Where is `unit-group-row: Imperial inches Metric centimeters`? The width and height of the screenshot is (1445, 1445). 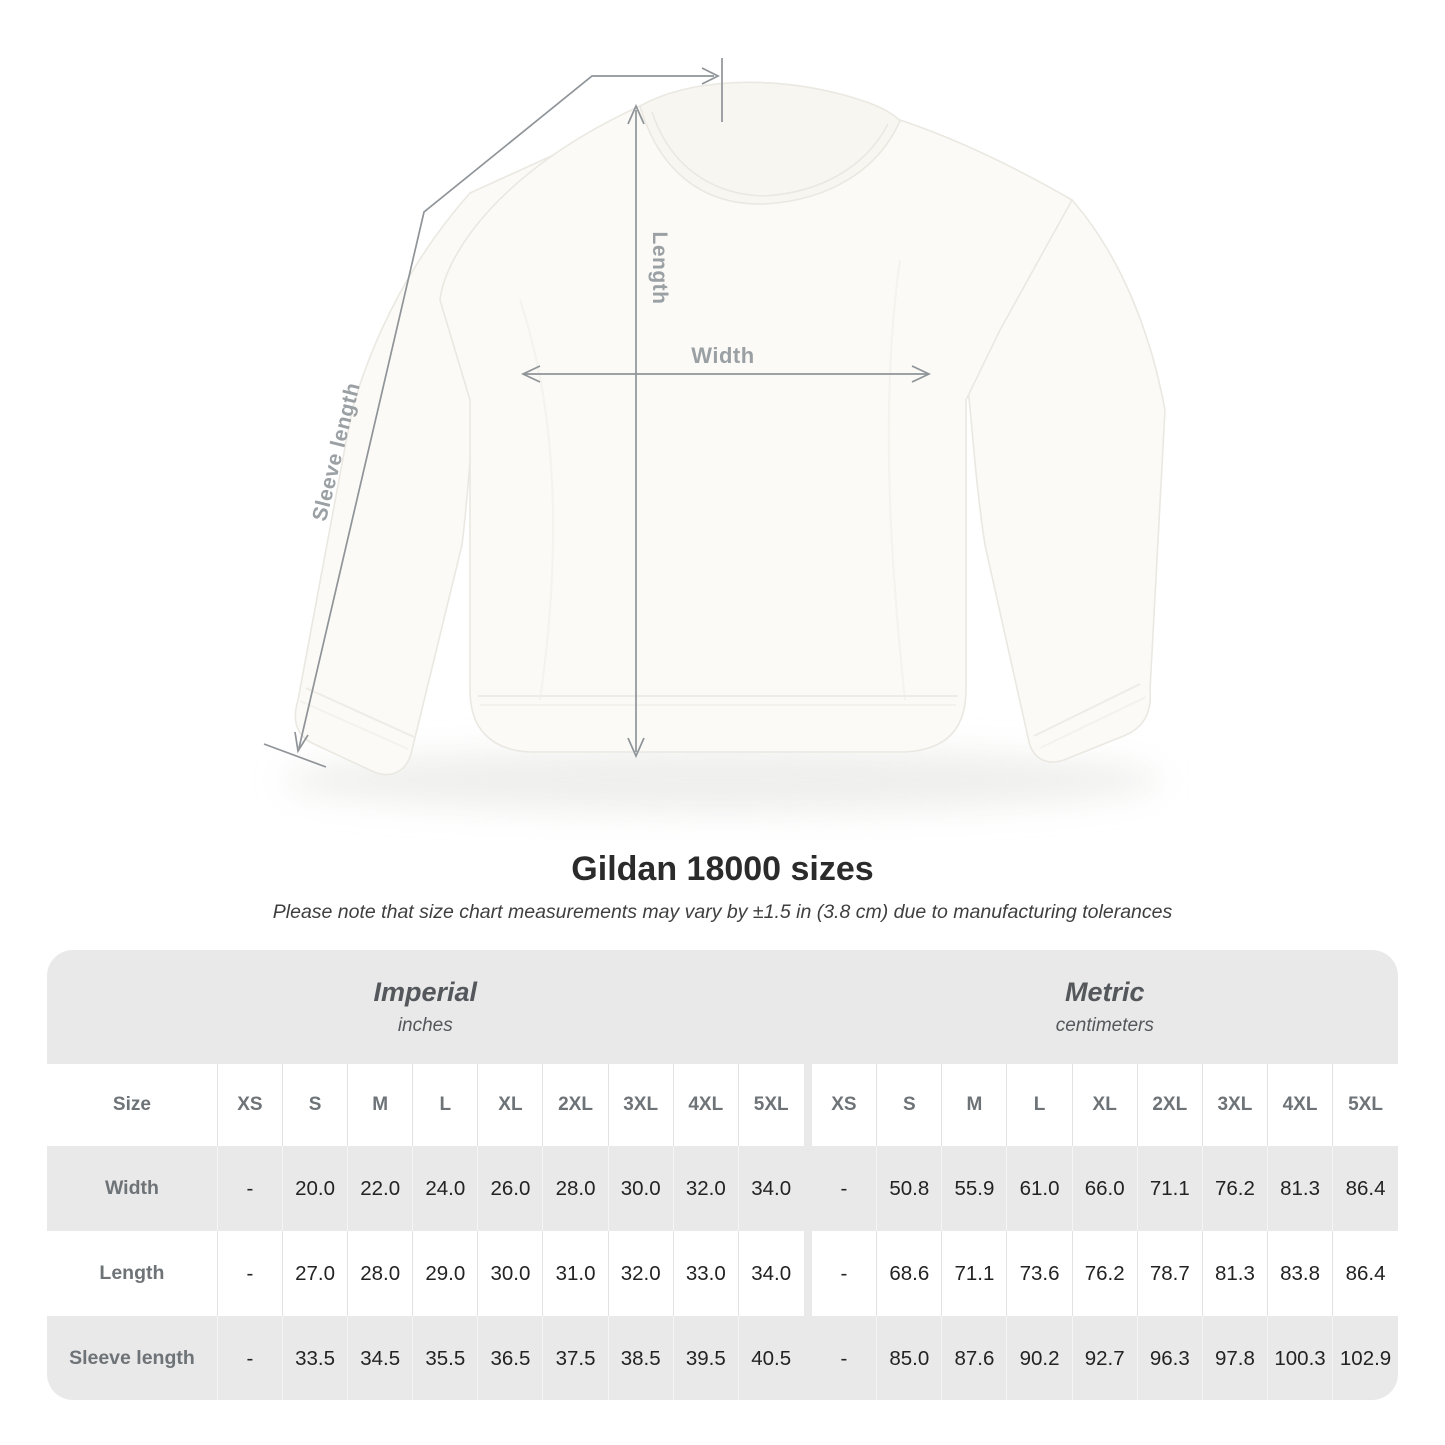
unit-group-row: Imperial inches Metric centimeters is located at coordinates (722, 1007).